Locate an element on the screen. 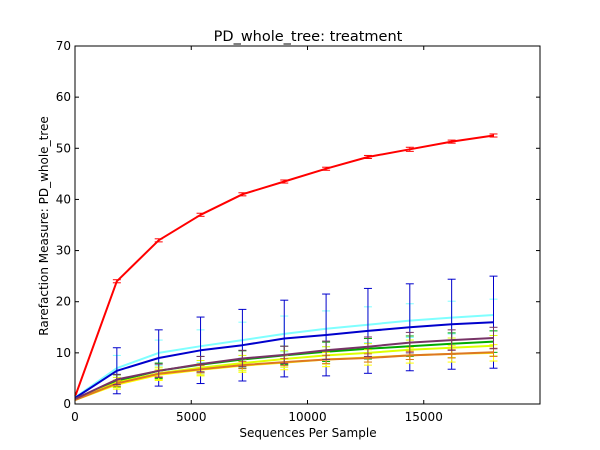 The height and width of the screenshot is (450, 600). y-tick-label: 30 is located at coordinates (63, 251).